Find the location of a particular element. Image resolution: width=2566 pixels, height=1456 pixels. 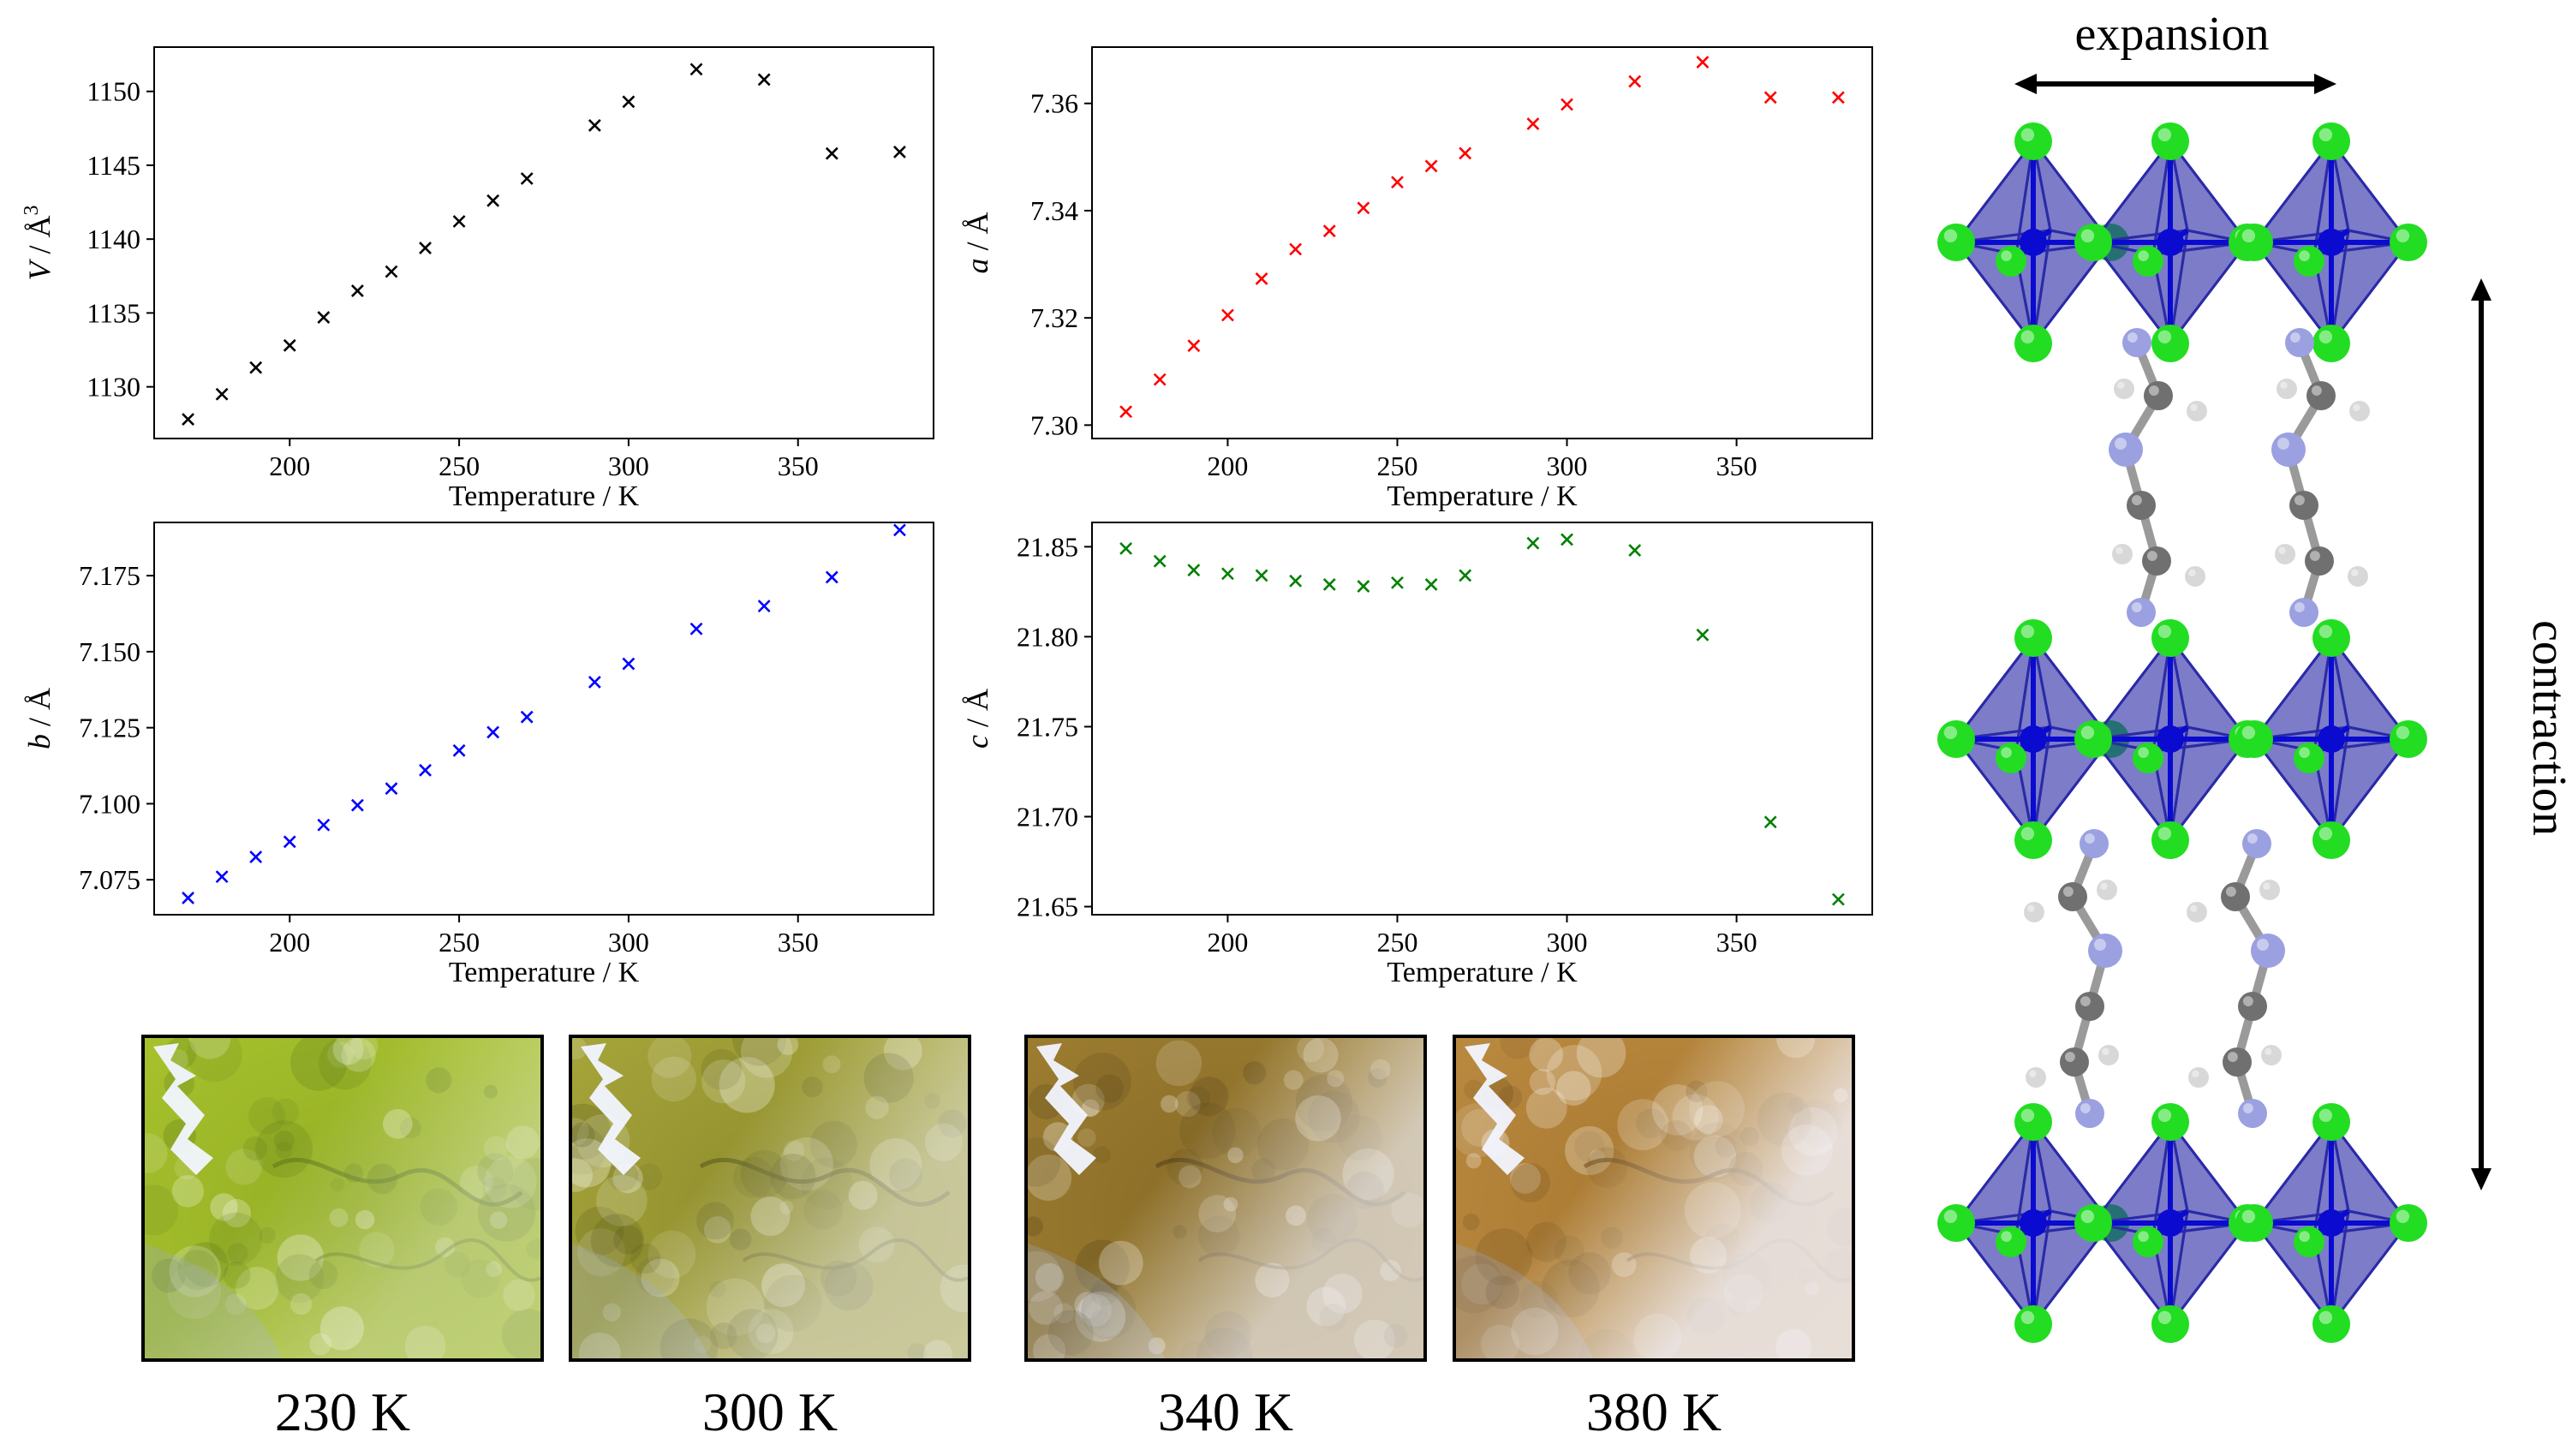

y-tick-label: 7.32 is located at coordinates (1054, 317).